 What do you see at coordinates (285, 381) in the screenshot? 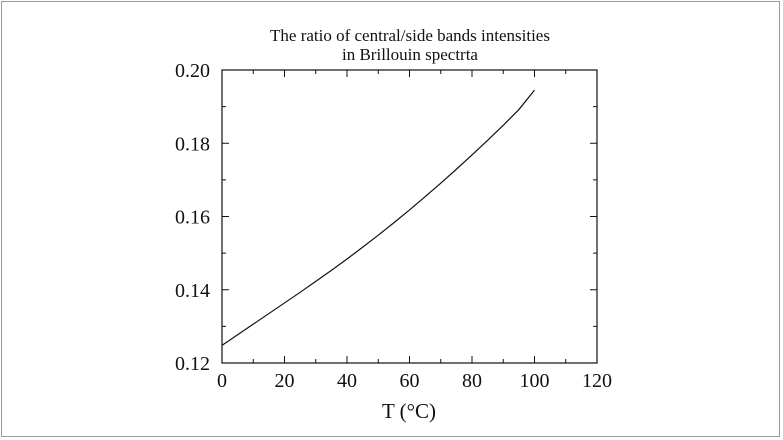
I see `x-tick-label: 20` at bounding box center [285, 381].